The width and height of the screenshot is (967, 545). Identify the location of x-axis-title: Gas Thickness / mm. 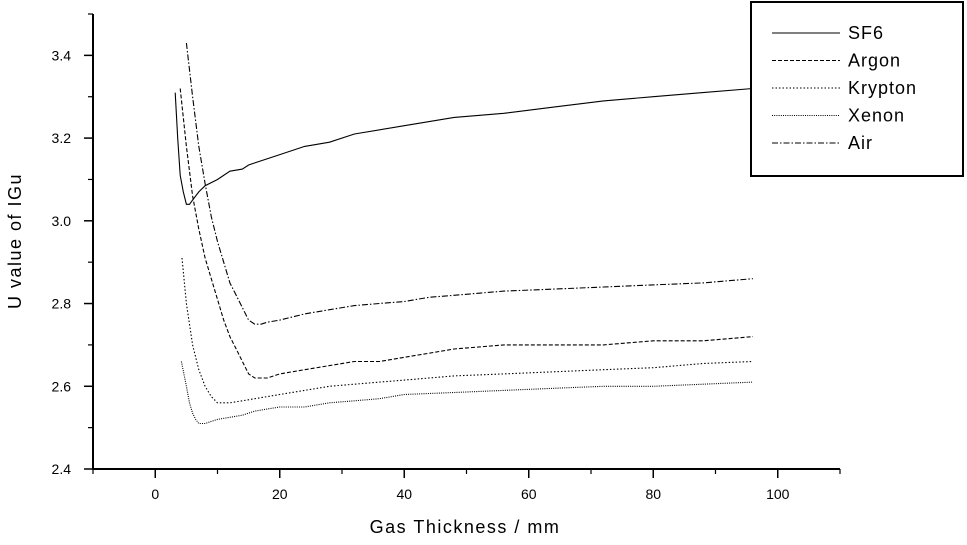
(465, 527).